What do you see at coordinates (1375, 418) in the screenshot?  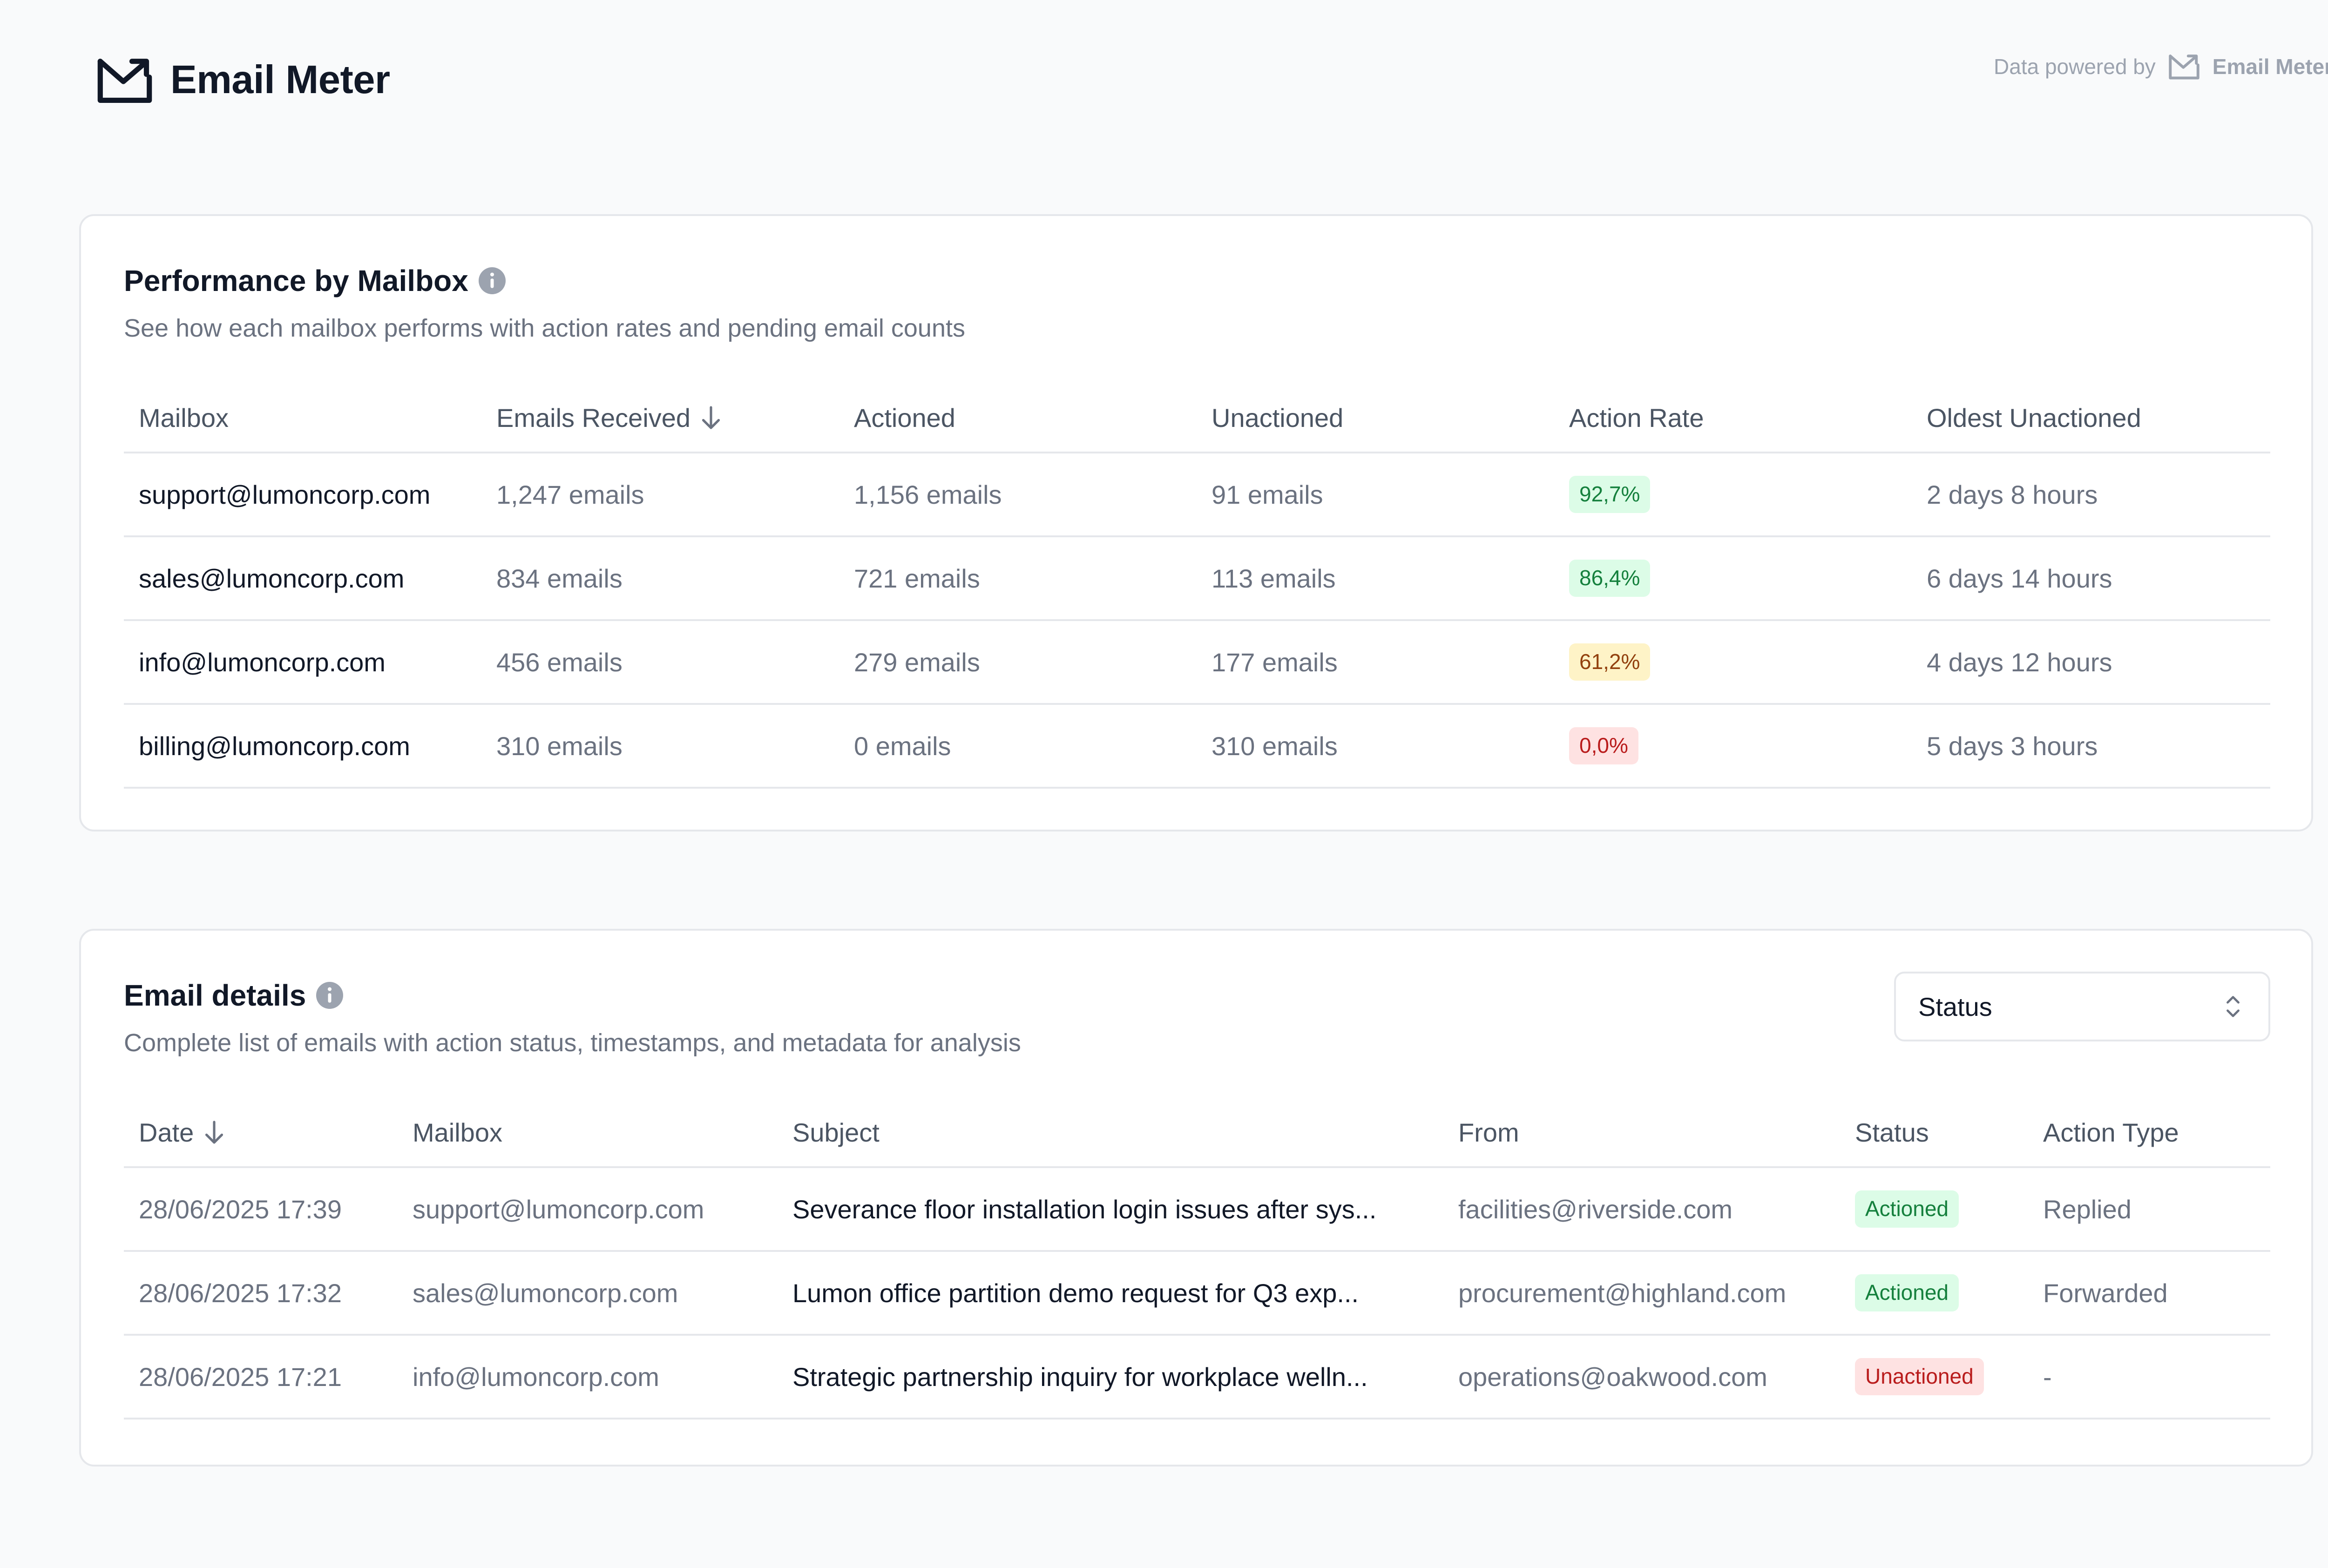 I see `column-header-unactioned: Unactioned` at bounding box center [1375, 418].